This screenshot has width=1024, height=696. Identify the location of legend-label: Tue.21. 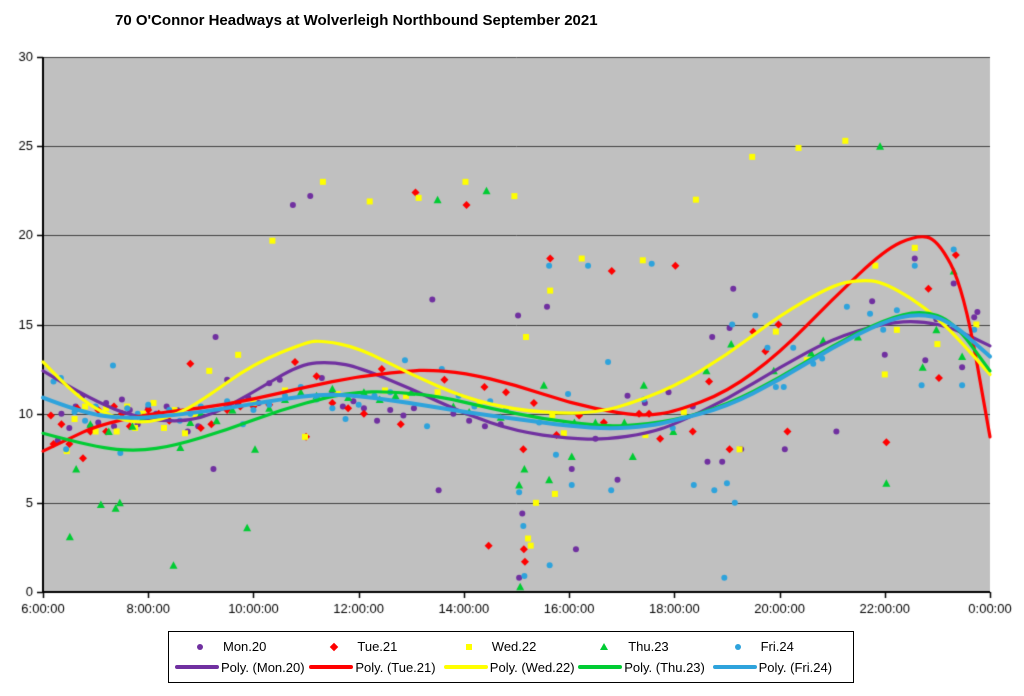
(377, 647).